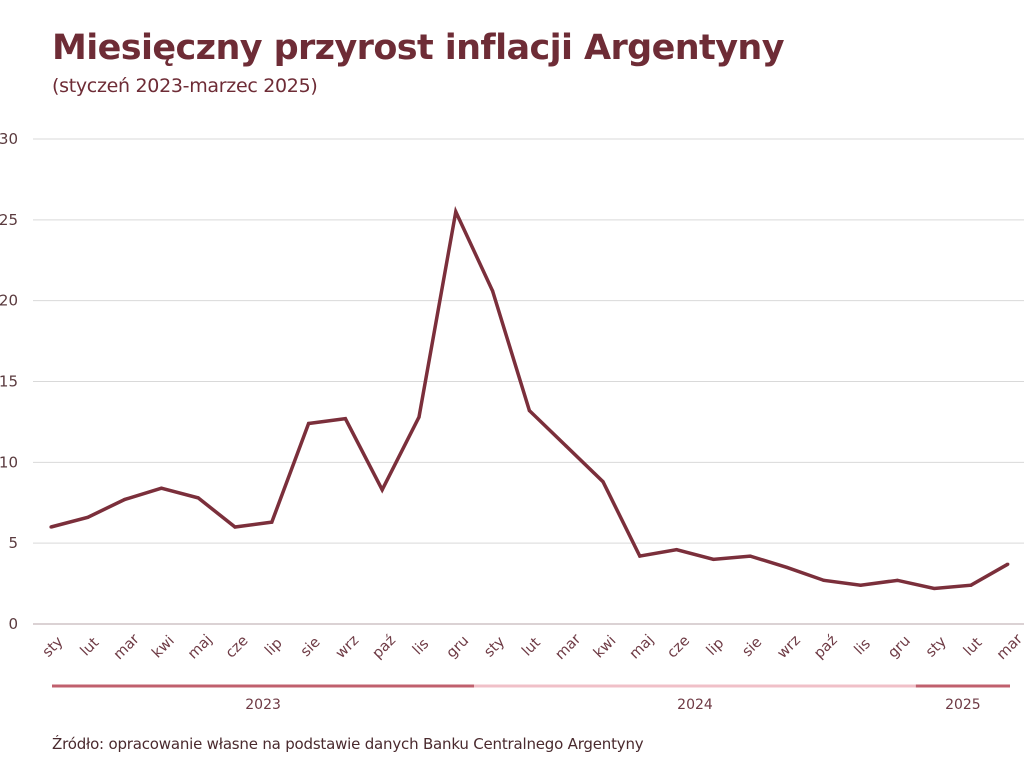  I want to click on year-label: 2025, so click(963, 705).